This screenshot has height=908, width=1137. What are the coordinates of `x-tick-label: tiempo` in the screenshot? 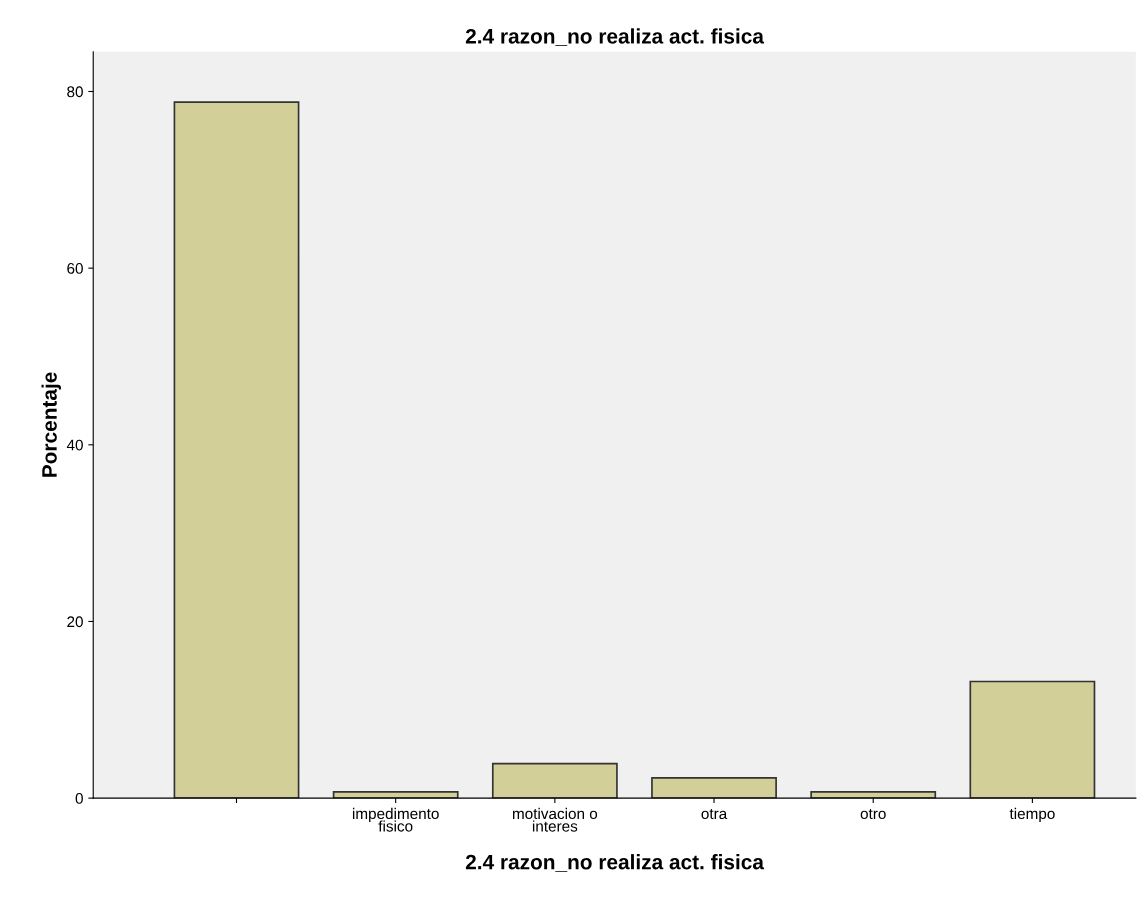 It's located at (1032, 815).